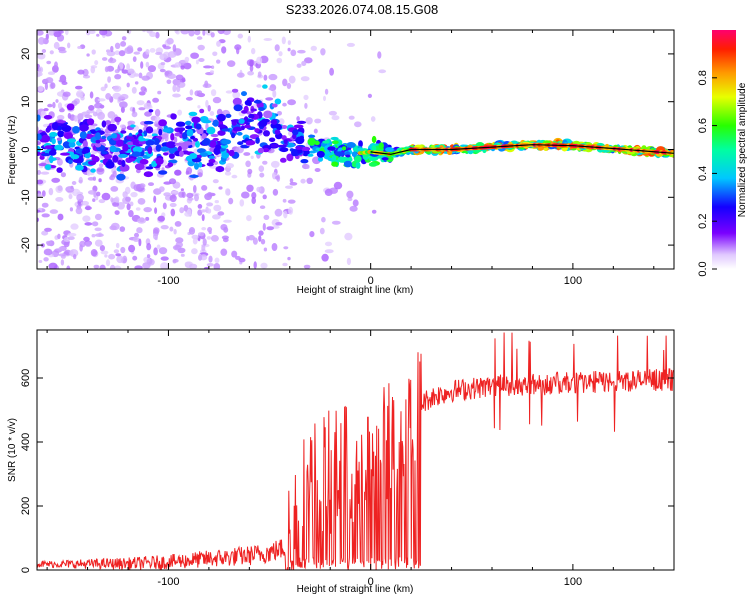  Describe the element at coordinates (26, 442) in the screenshot. I see `y-tick-label: 400` at that location.